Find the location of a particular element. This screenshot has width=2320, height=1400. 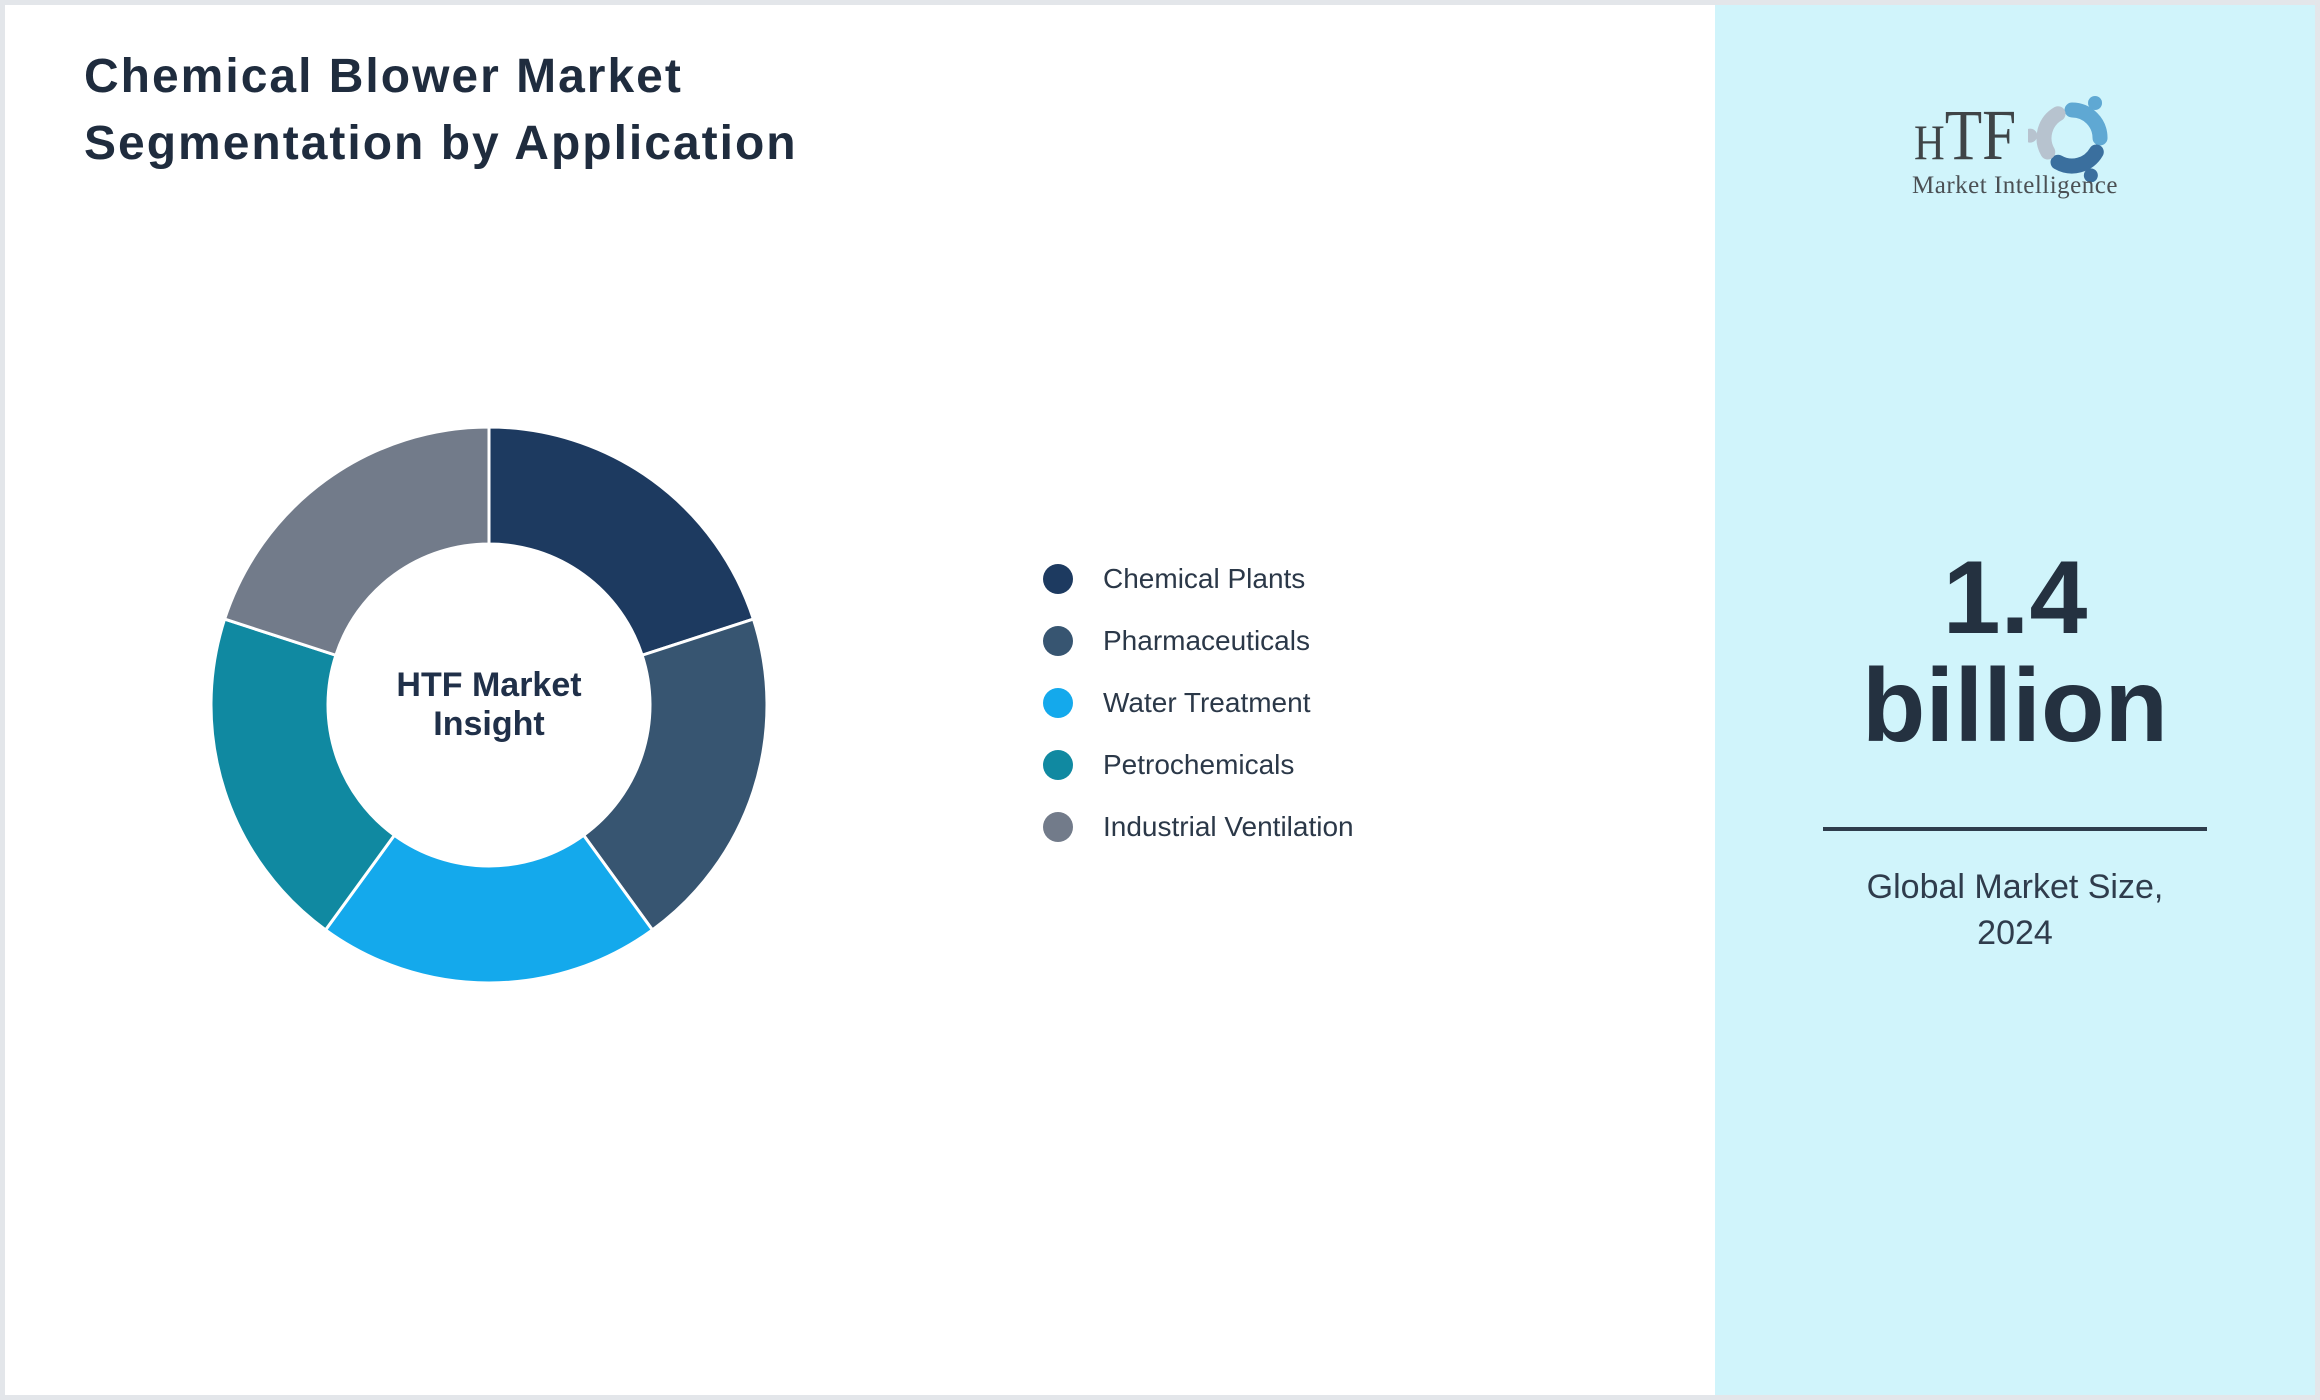

donut-segment-pharmaceuticals is located at coordinates (675, 775).